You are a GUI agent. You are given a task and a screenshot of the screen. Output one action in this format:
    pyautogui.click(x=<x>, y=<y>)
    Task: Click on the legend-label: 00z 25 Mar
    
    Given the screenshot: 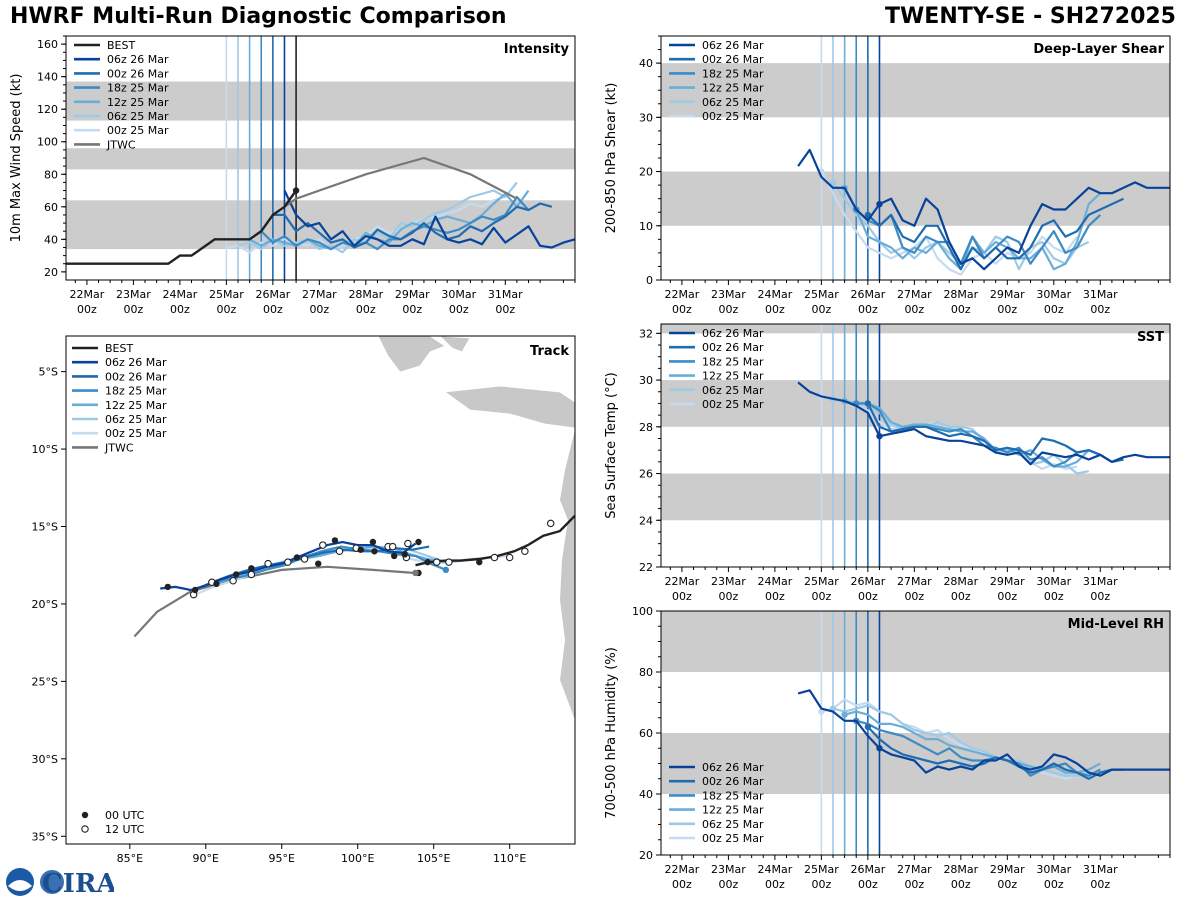 What is the action you would take?
    pyautogui.click(x=733, y=404)
    